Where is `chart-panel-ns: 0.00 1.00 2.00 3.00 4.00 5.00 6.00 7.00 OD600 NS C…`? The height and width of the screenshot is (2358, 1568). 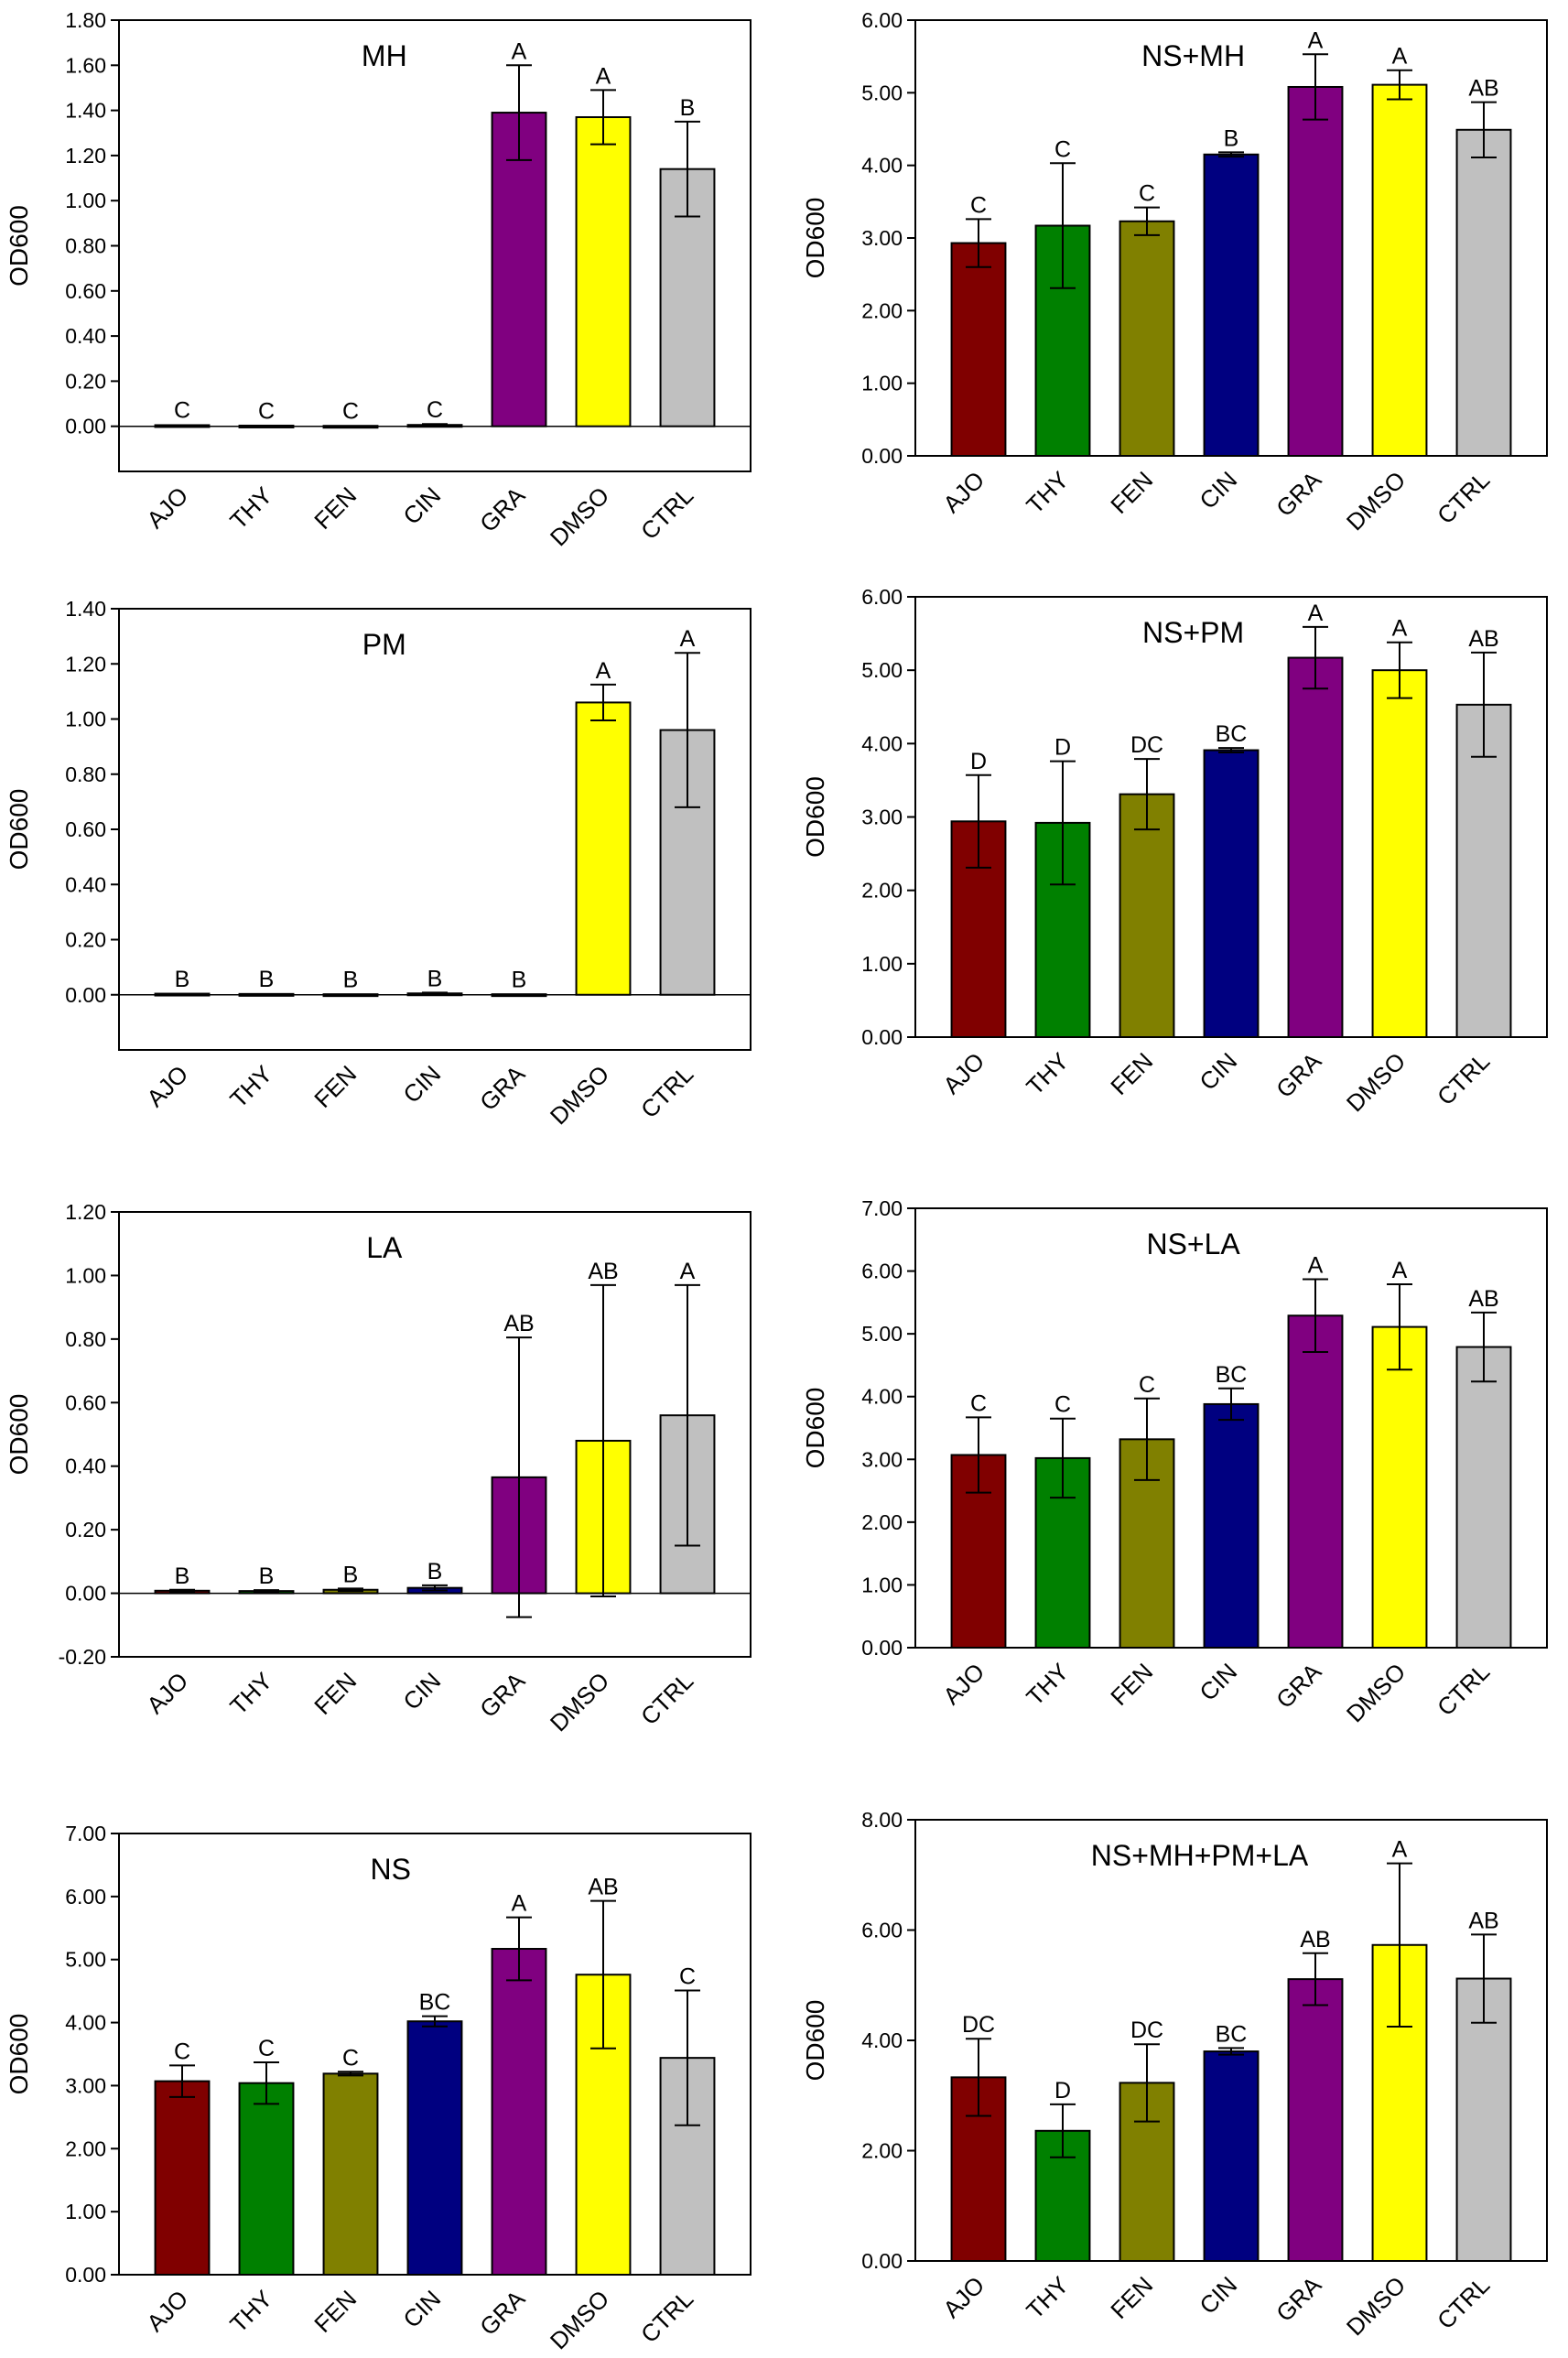
chart-panel-ns: 0.00 1.00 2.00 3.00 4.00 5.00 6.00 7.00 OD600 NS C… is located at coordinates (378, 2088).